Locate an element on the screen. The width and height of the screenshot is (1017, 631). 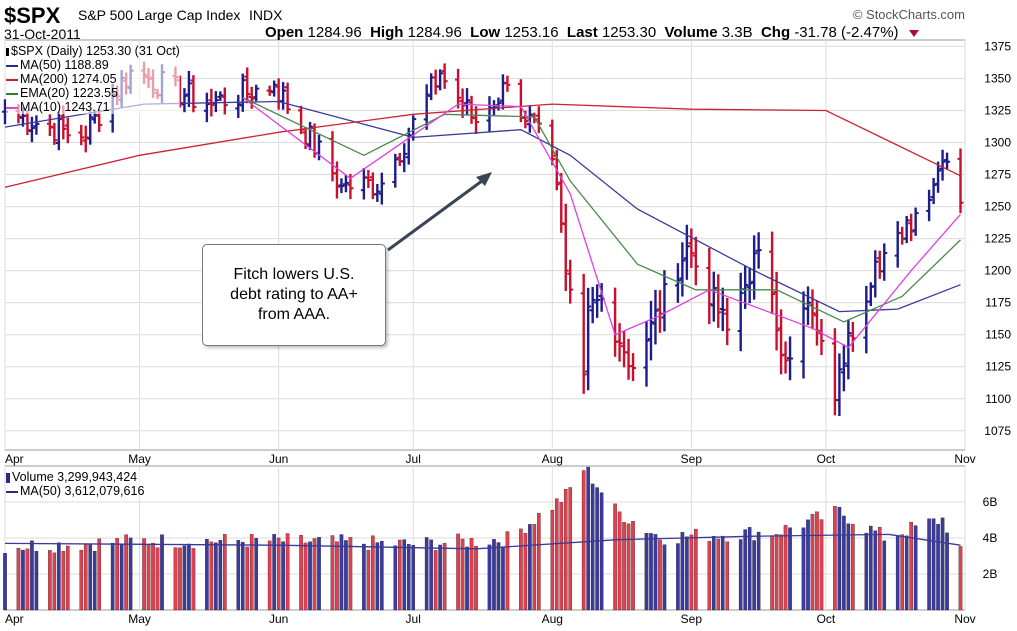
legend-volume-label: Volume 3,299,943,424 is located at coordinates (75, 477).